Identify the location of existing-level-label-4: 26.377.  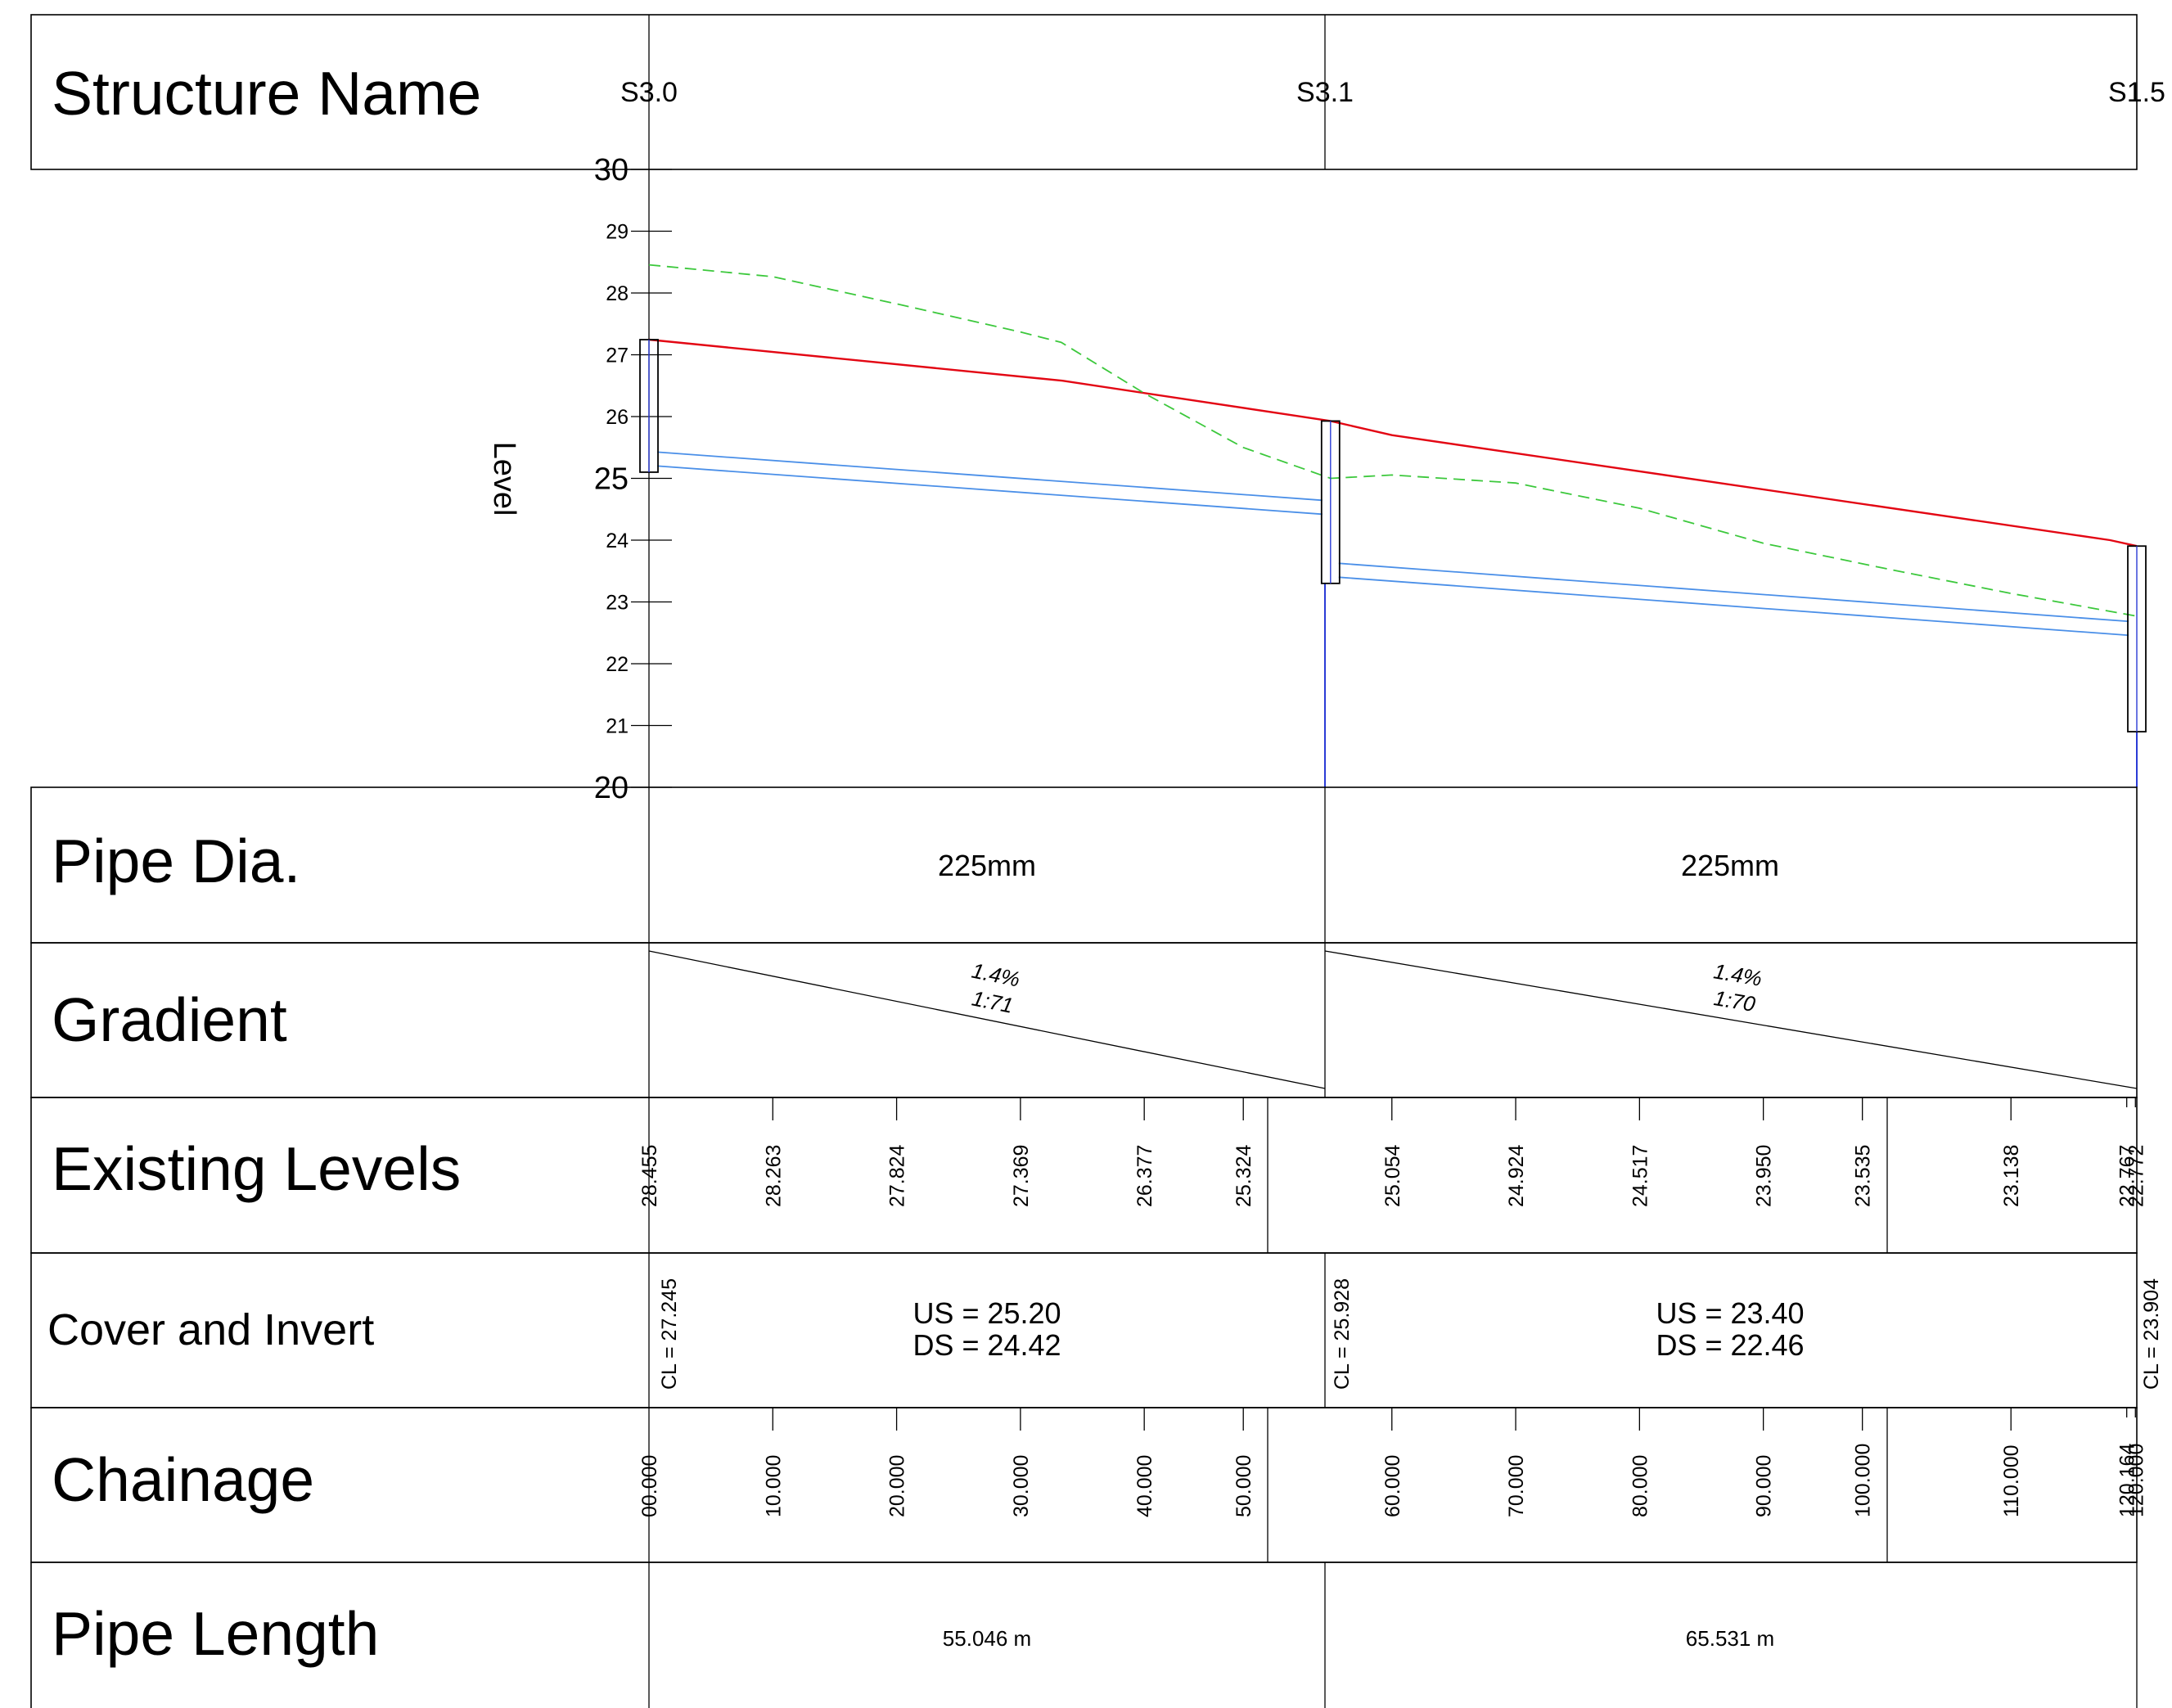
(1144, 1176).